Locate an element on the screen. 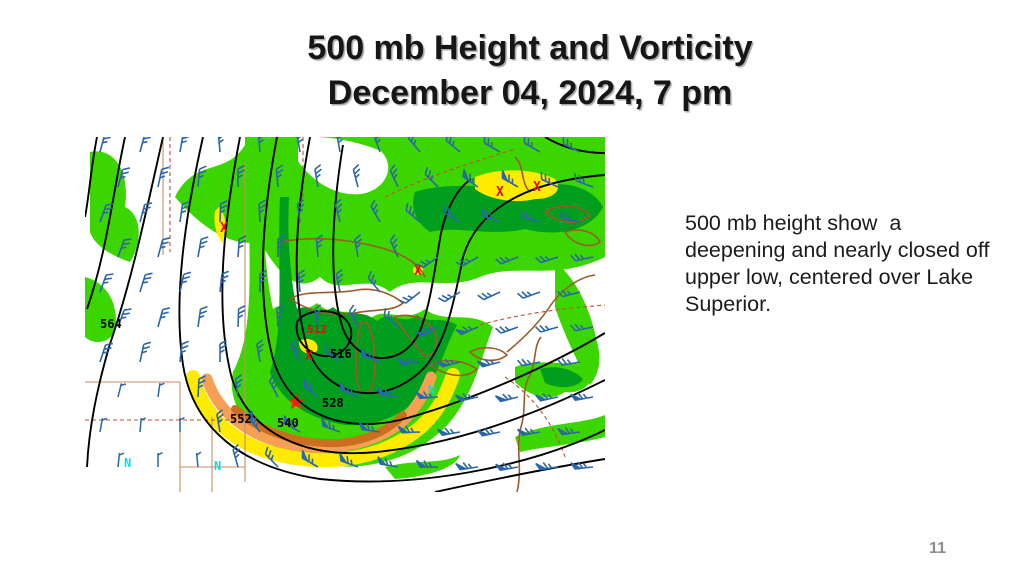  vorticity-darkgreen-central-band is located at coordinates (363, 311).